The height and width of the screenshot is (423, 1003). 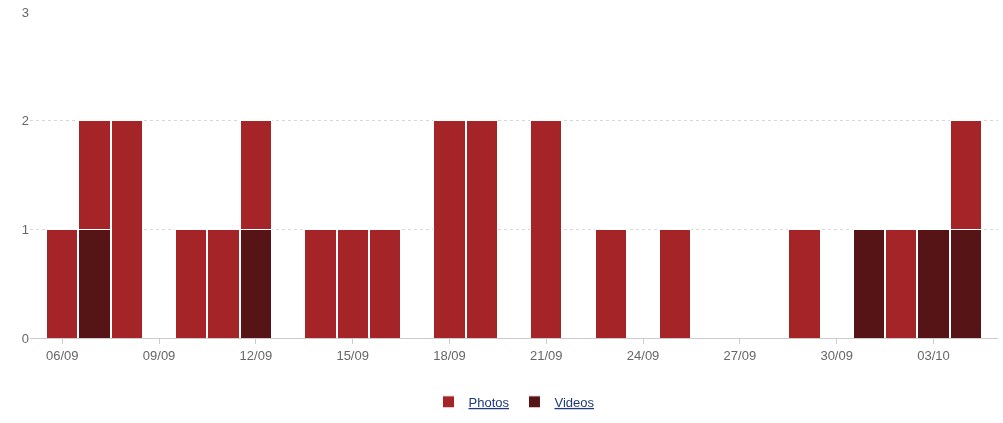 What do you see at coordinates (25, 12) in the screenshot?
I see `y-tick-label: 3` at bounding box center [25, 12].